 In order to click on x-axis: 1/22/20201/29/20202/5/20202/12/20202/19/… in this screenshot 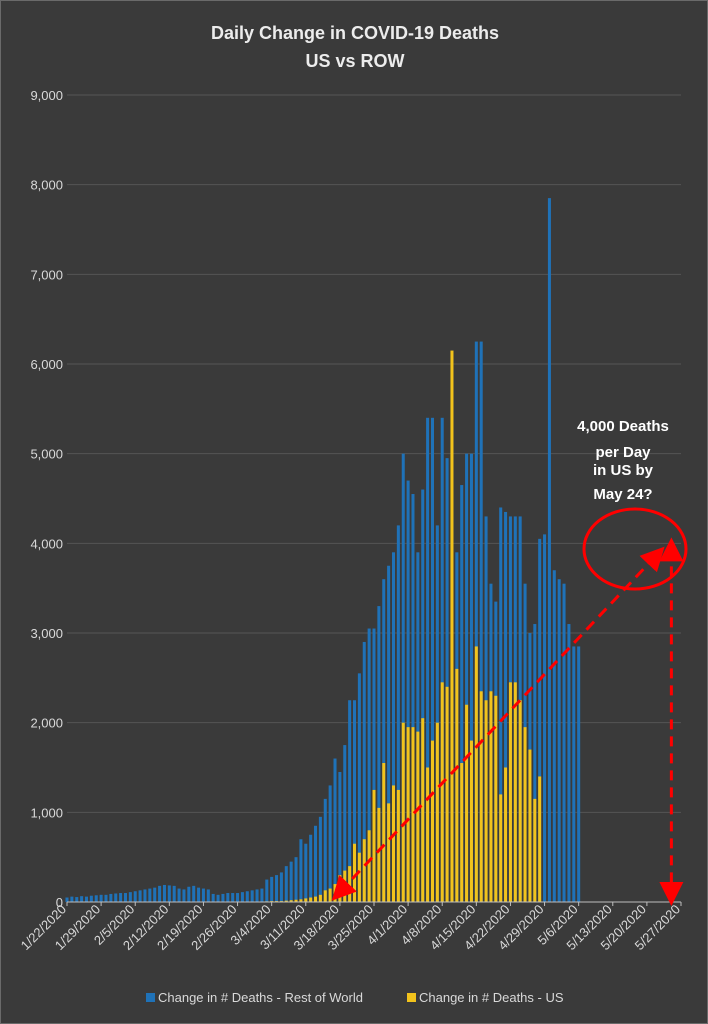, I will do `click(350, 927)`.